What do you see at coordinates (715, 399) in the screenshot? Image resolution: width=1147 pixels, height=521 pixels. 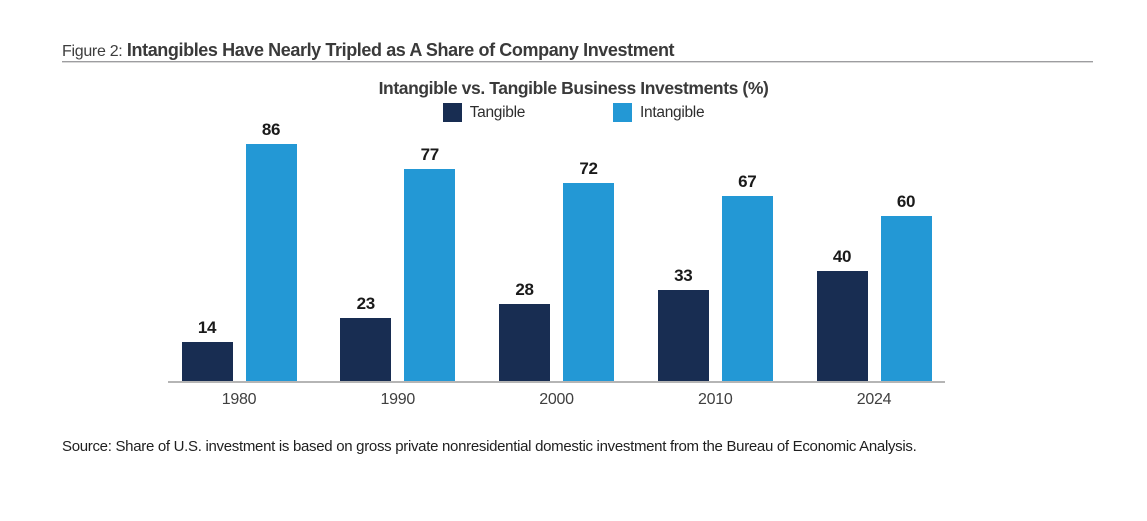 I see `x-tick-2010: 2010` at bounding box center [715, 399].